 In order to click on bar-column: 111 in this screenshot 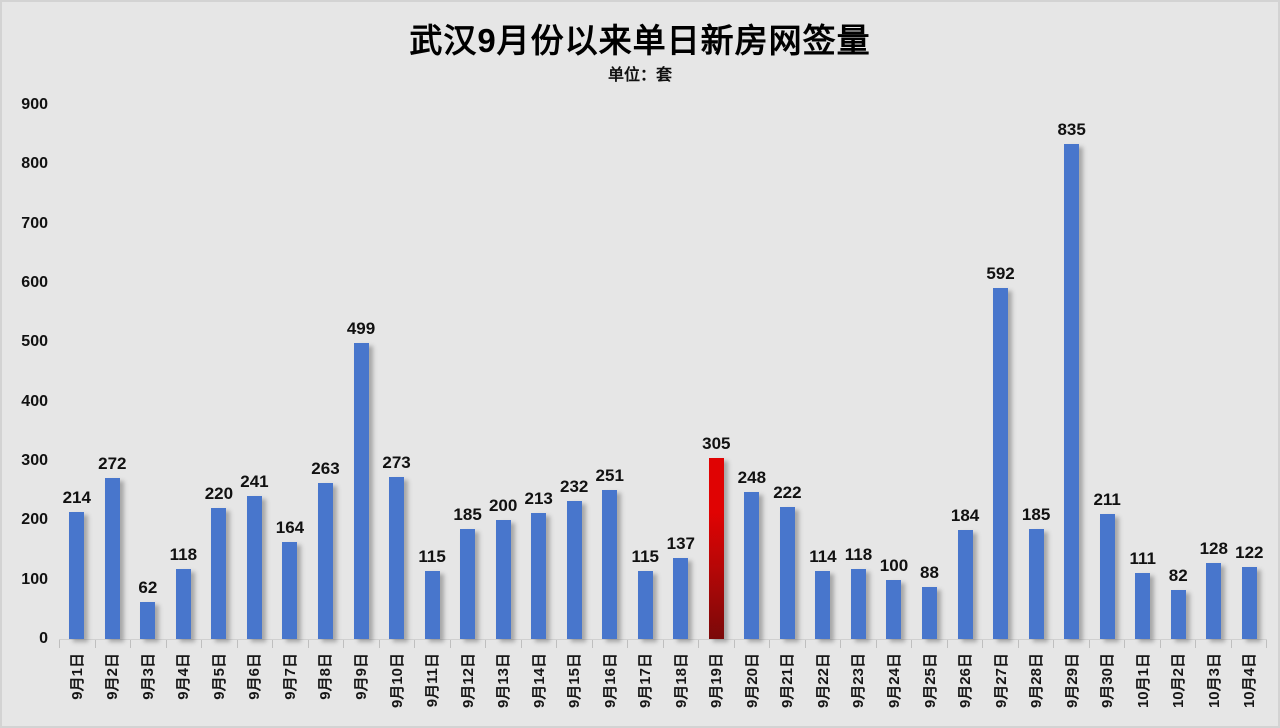, I will do `click(1143, 372)`.